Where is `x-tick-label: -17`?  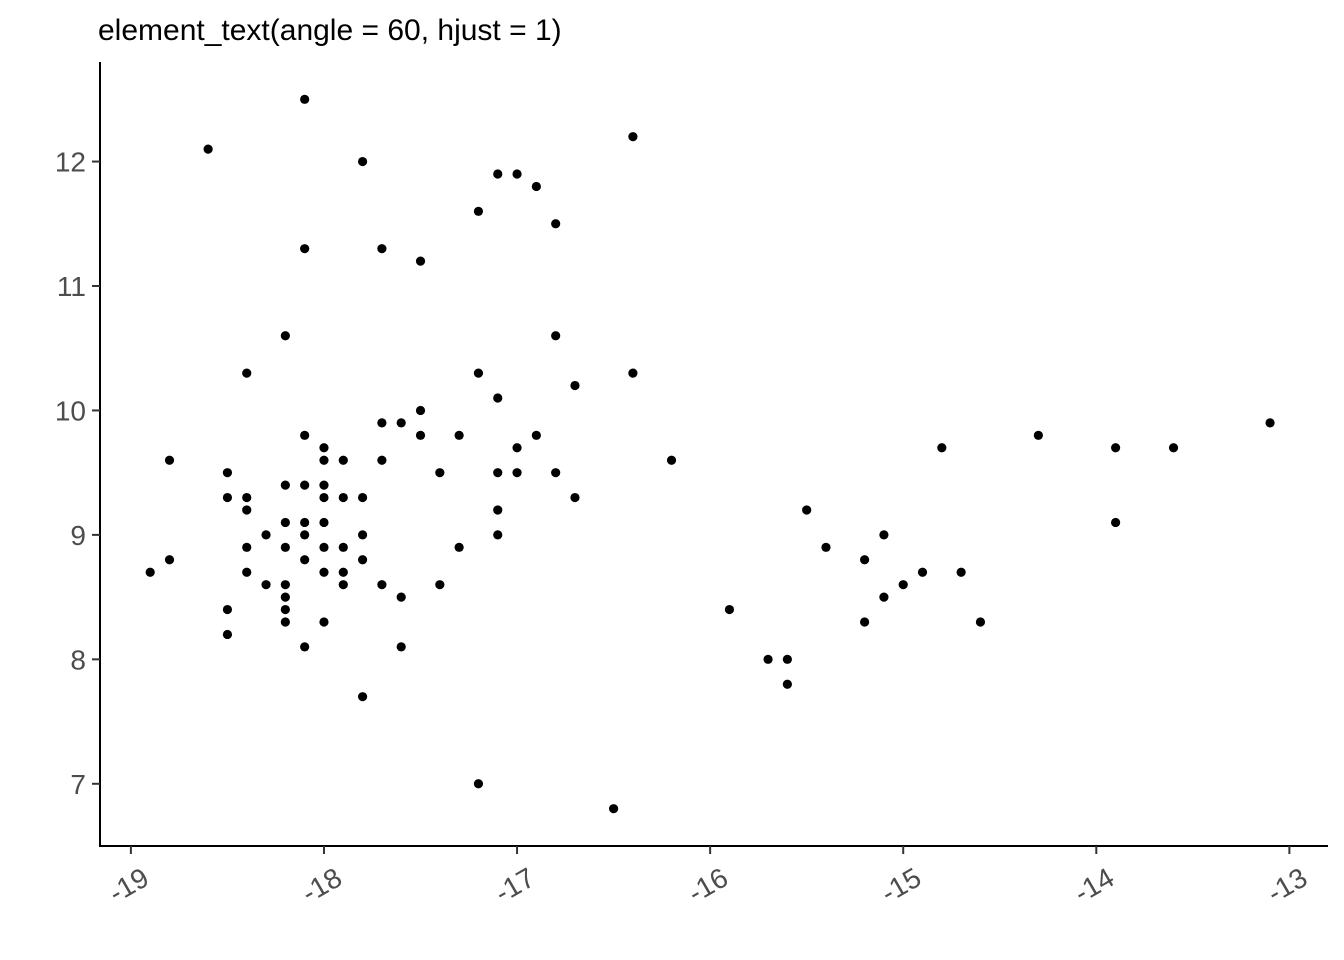 x-tick-label: -17 is located at coordinates (515, 885).